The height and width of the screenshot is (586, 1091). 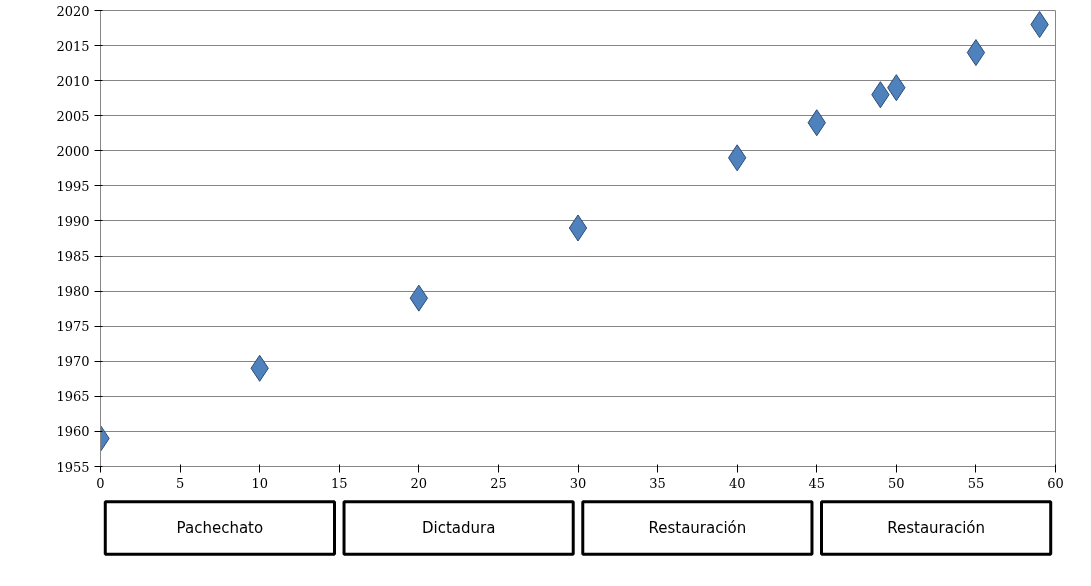 I want to click on y-tick-label: 2010, so click(x=73, y=81).